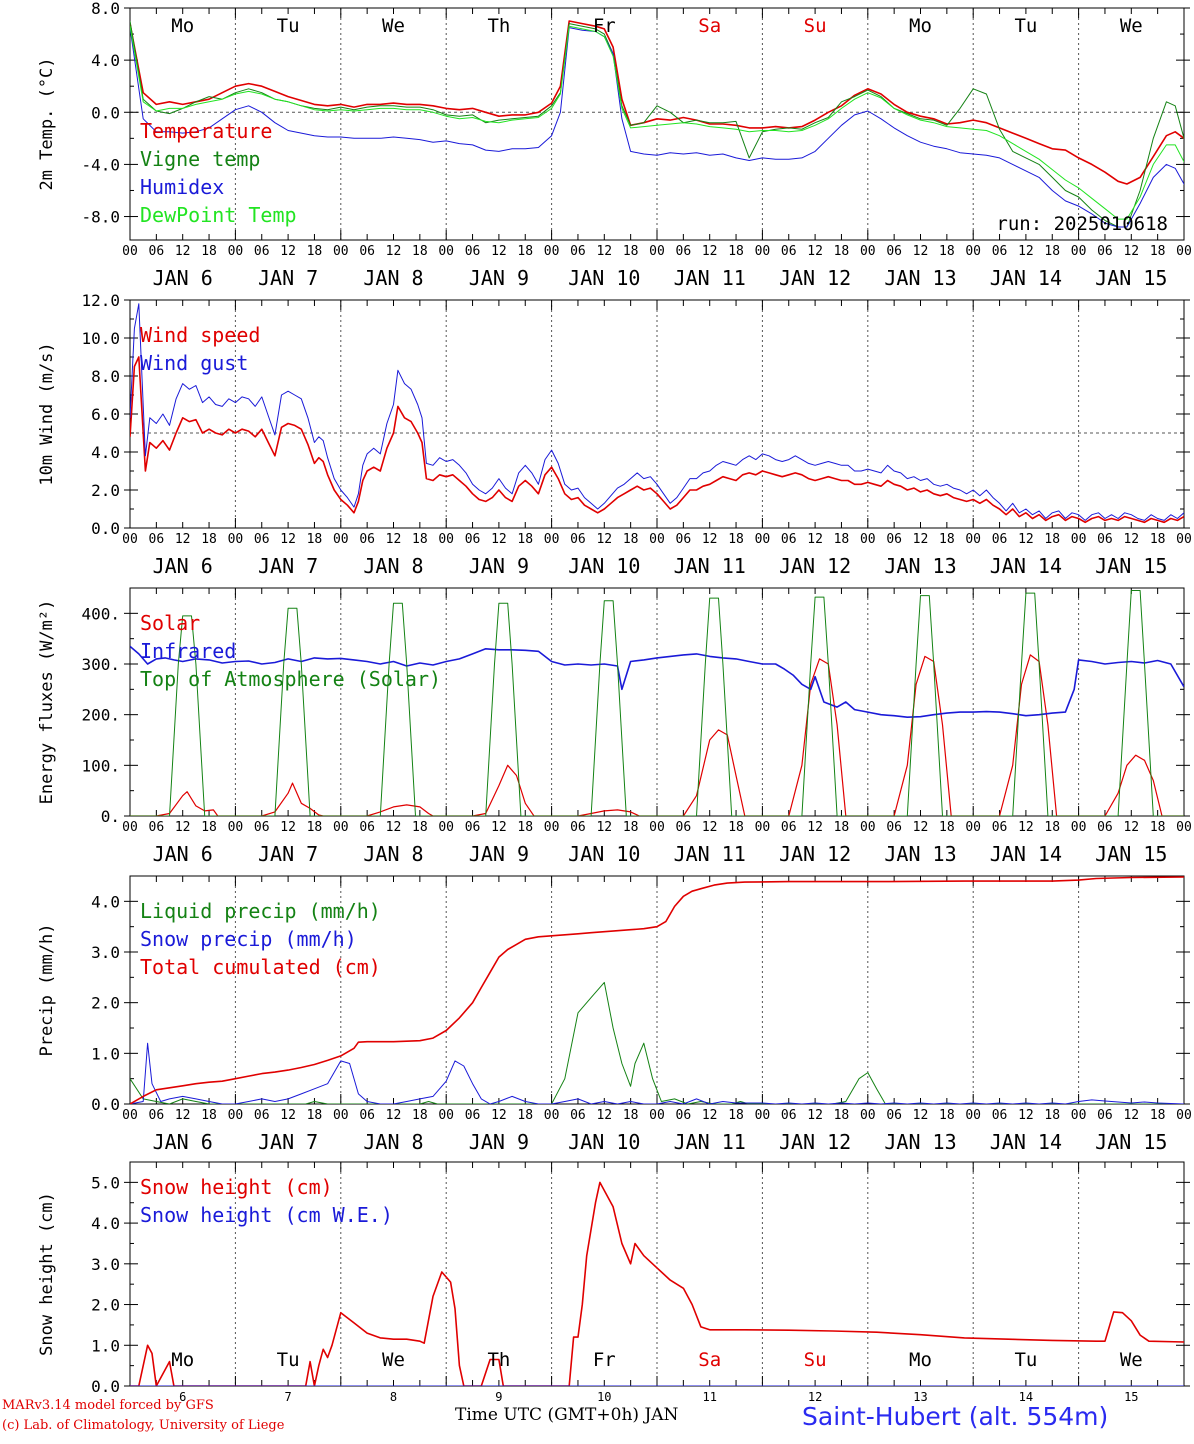 The height and width of the screenshot is (1444, 1194). I want to click on model-line: MARv3.14 model forced by GFS, so click(108, 1405).